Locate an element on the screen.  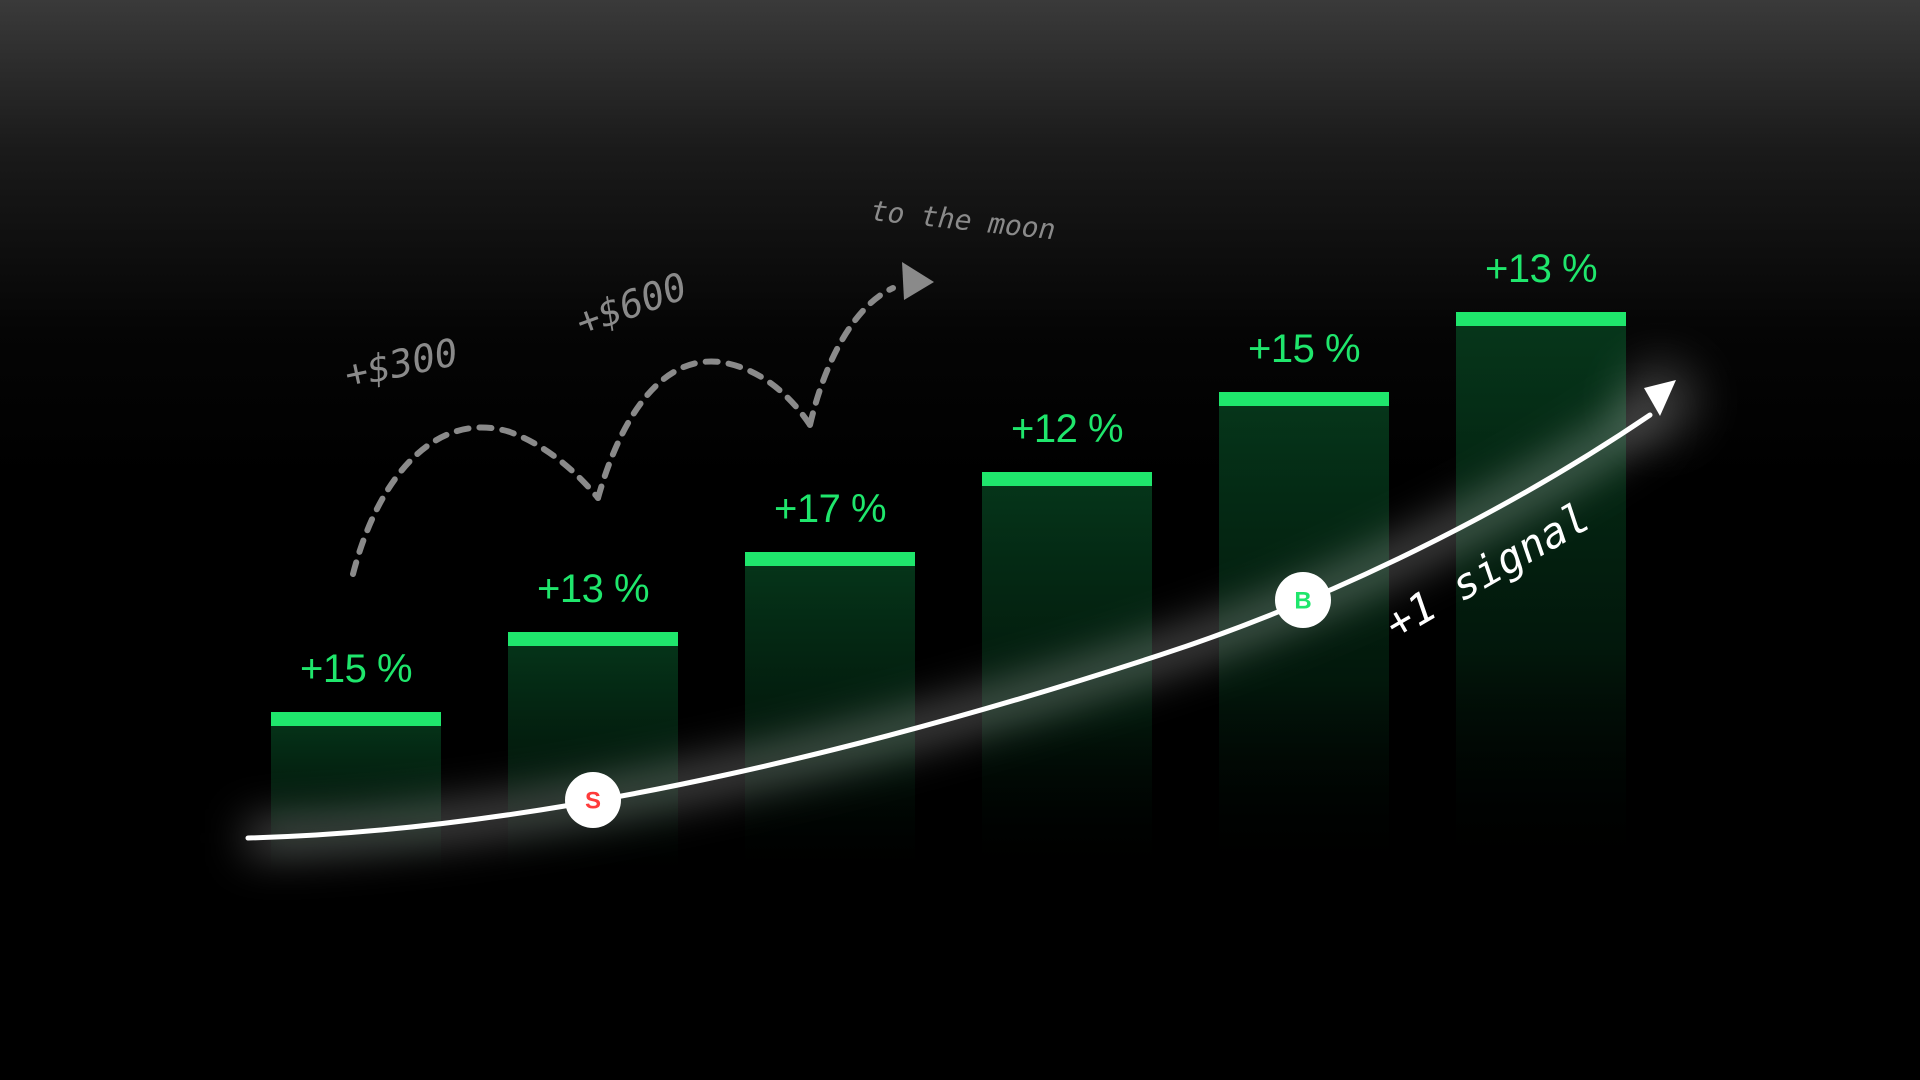
buy-marker is located at coordinates (1303, 600).